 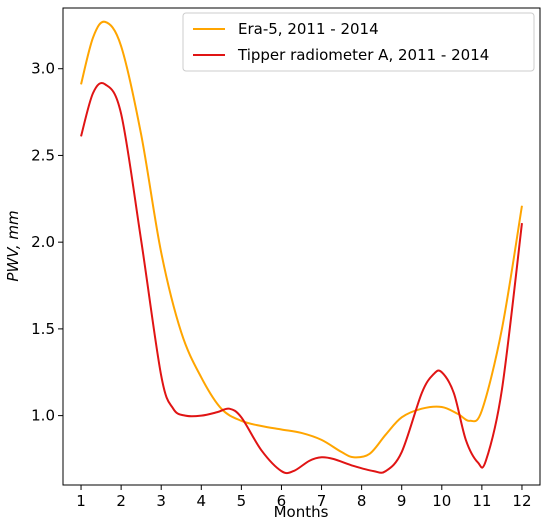 I want to click on x-tick-label: 5, so click(x=242, y=501).